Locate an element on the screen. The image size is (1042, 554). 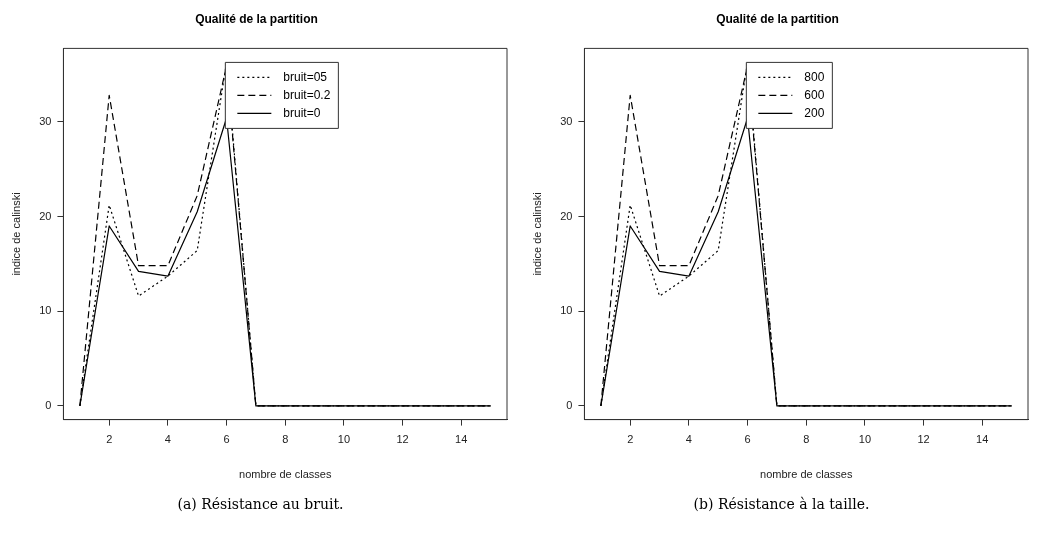
legend-label: 600 is located at coordinates (814, 94).